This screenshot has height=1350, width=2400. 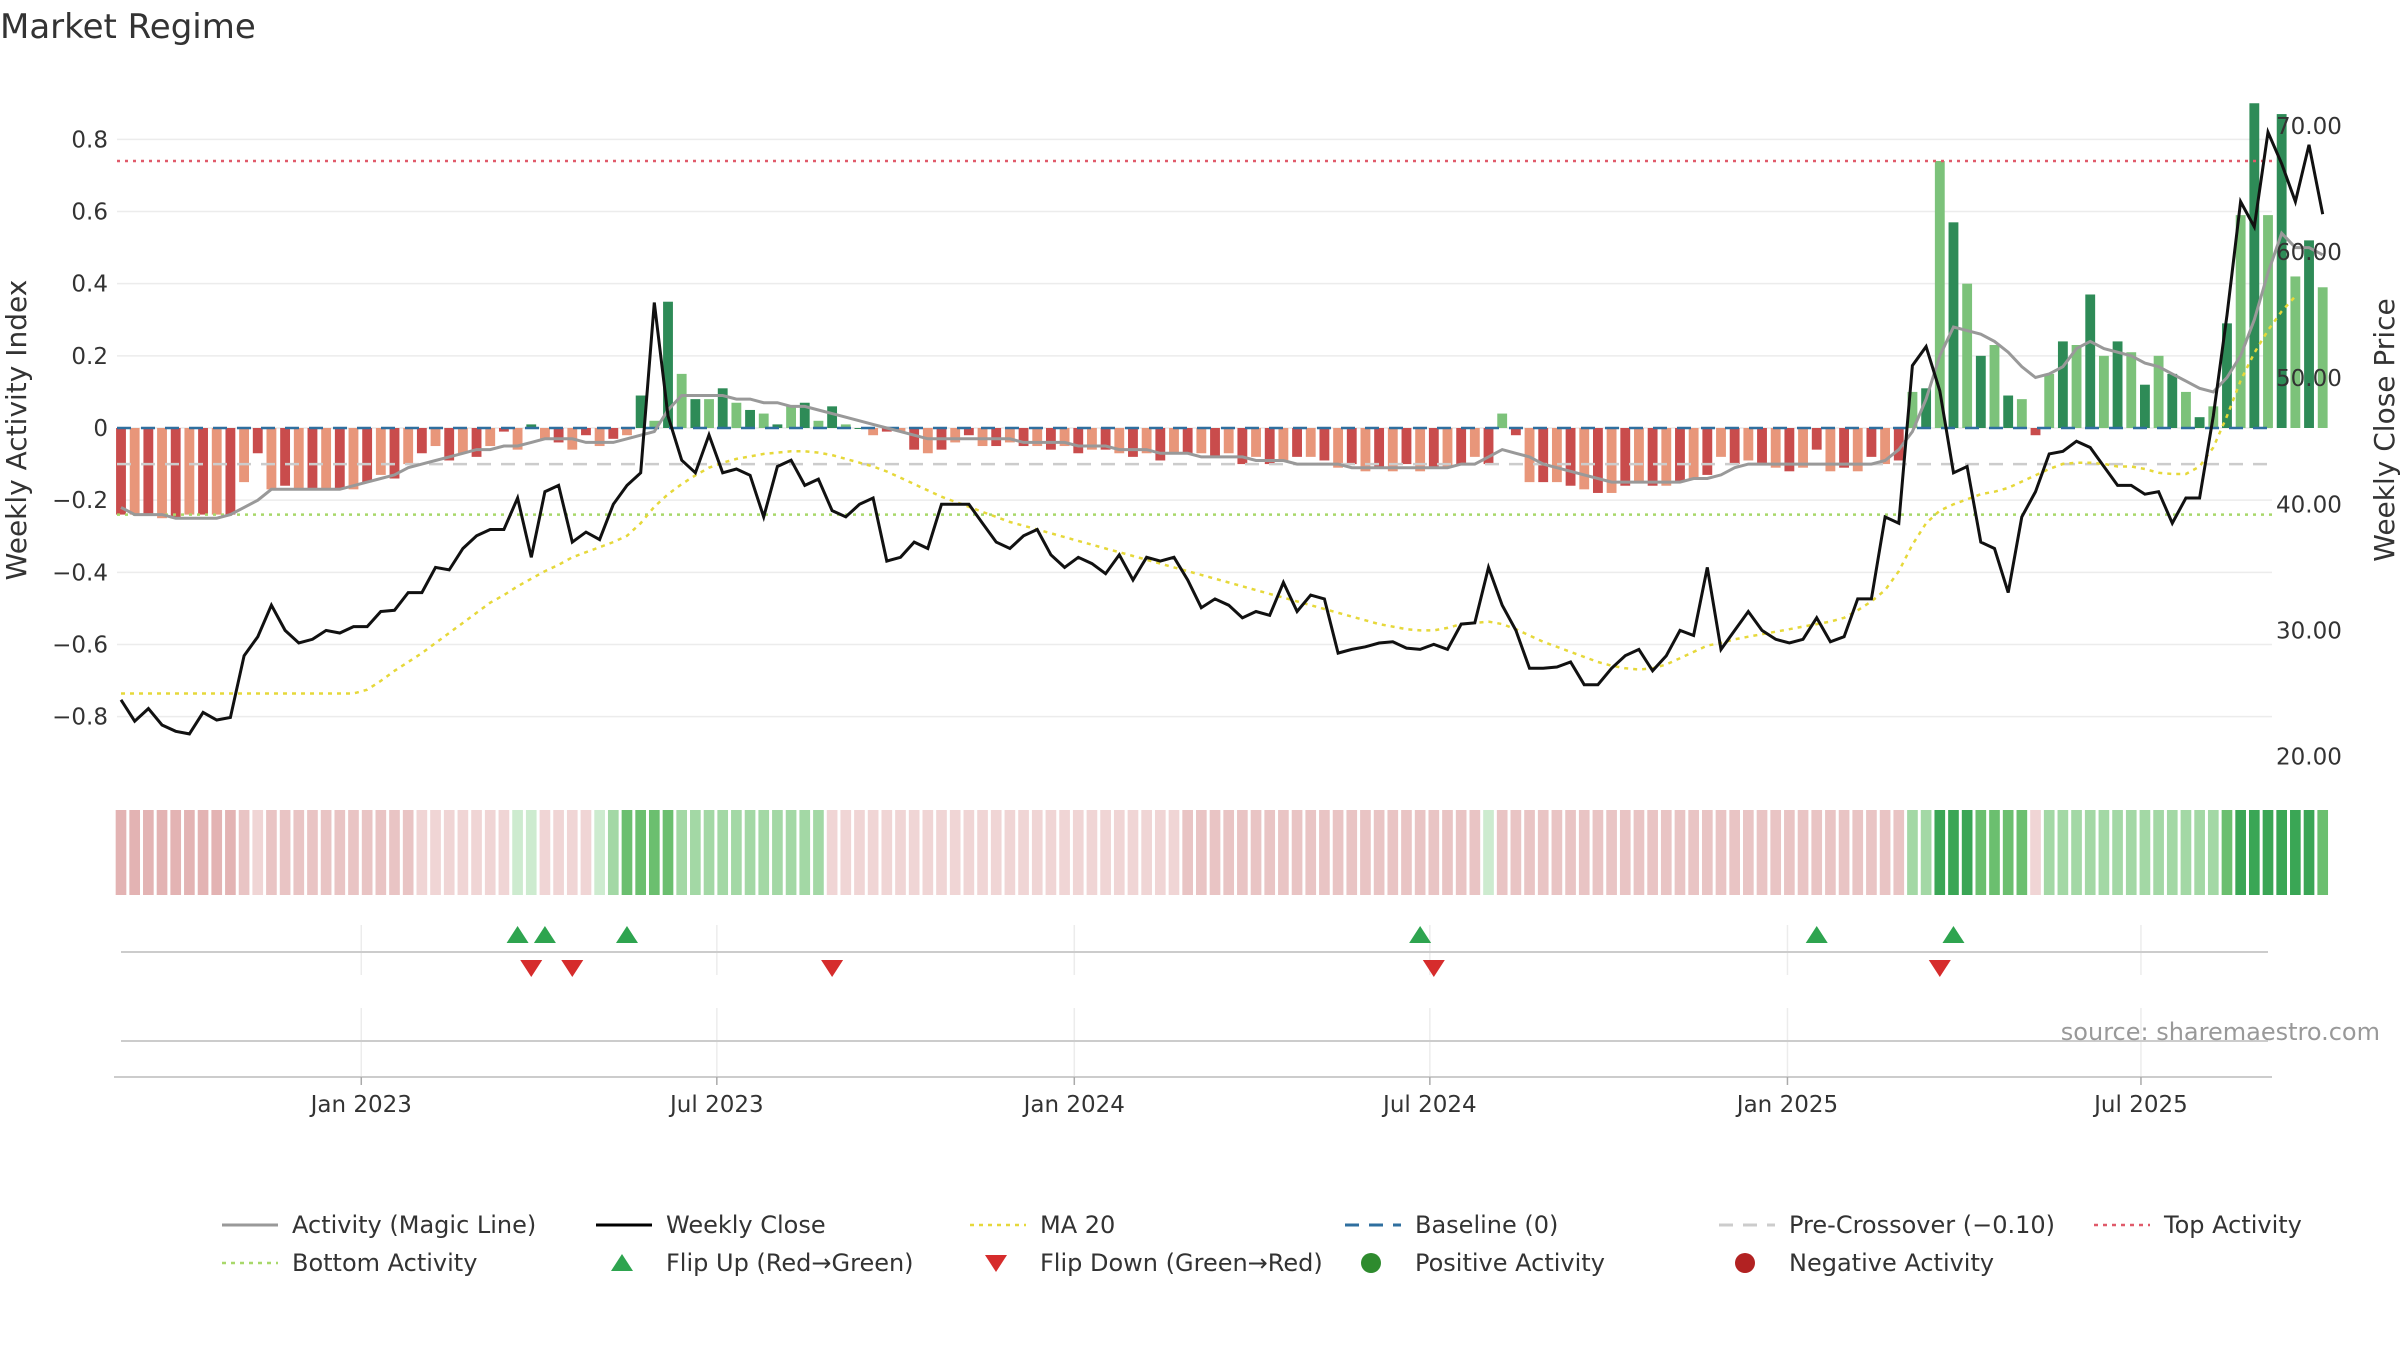 What do you see at coordinates (89, 285) in the screenshot?
I see `y-left-tick-label: 0.4` at bounding box center [89, 285].